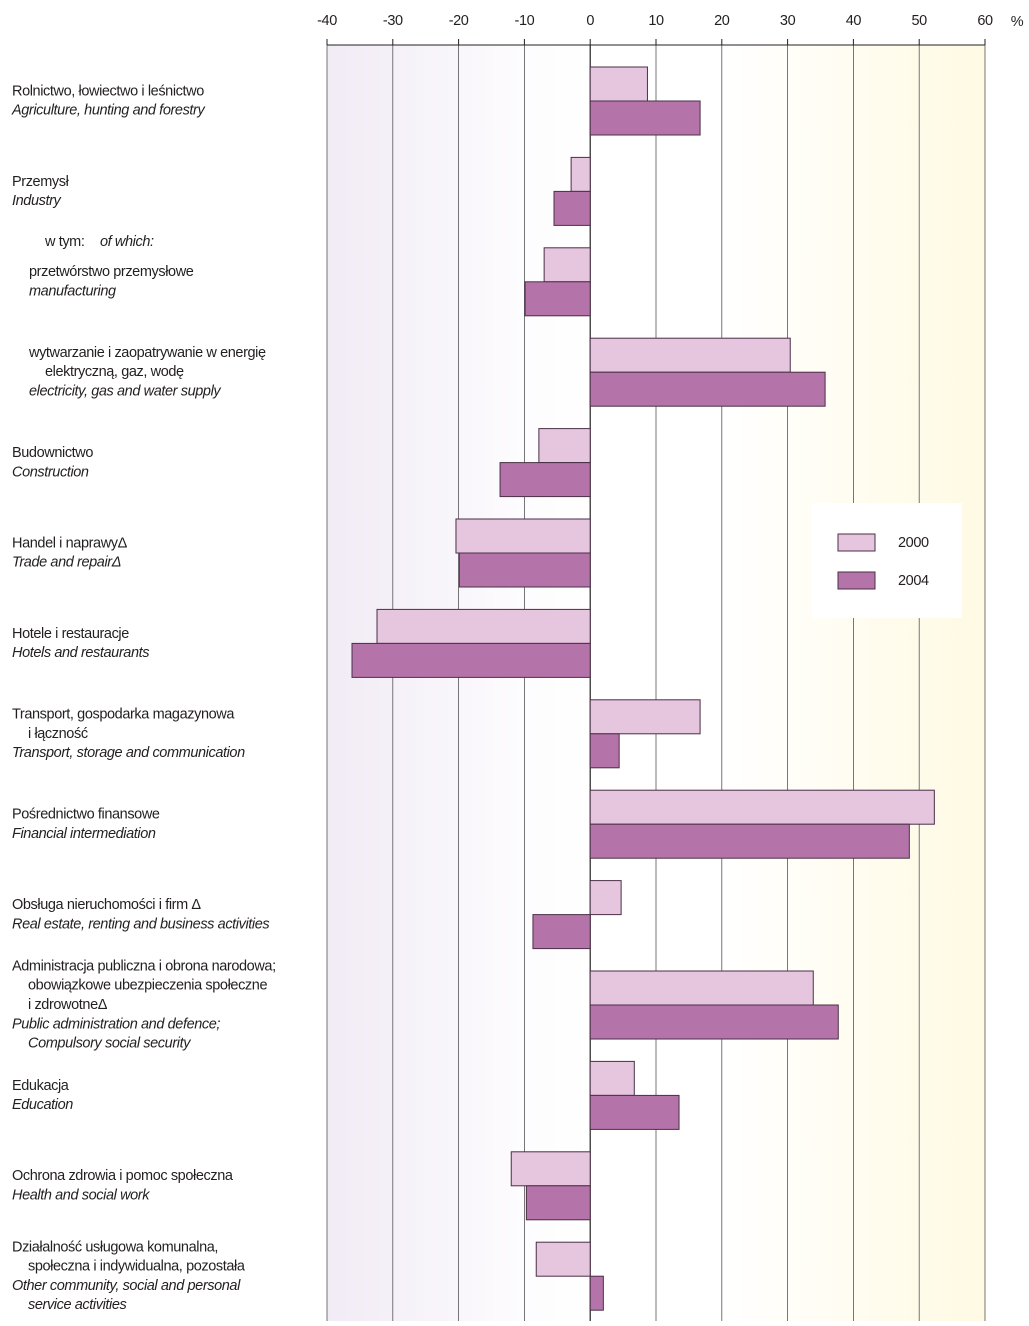  I want to click on category-label: Hotele i restauracje, so click(70, 634).